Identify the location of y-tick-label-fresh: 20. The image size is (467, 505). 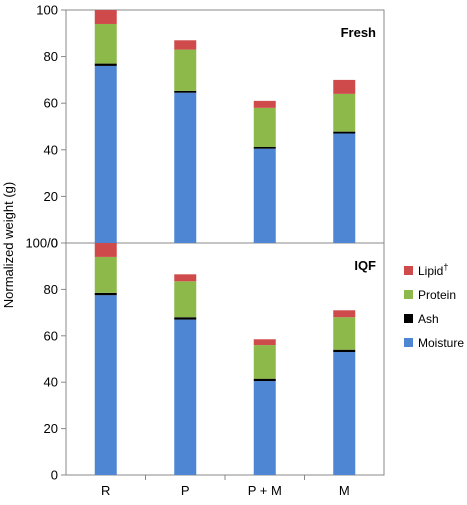
(51, 196).